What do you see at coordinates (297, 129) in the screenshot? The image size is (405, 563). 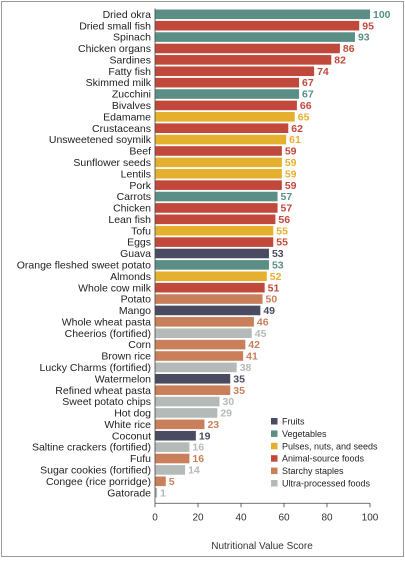 I see `value-label: 62` at bounding box center [297, 129].